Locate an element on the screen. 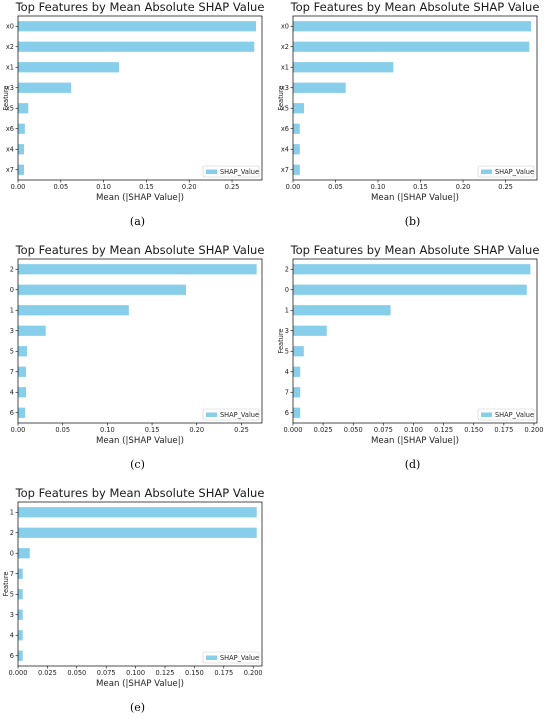 This screenshot has height=721, width=550. y-tick-label-x6: x6 is located at coordinates (285, 129).